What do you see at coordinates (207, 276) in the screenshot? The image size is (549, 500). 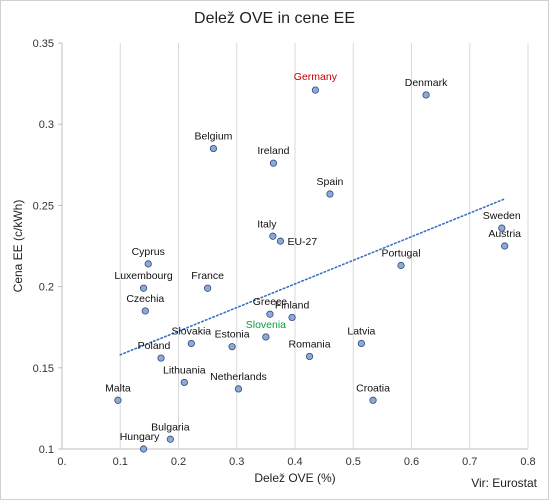 I see `point-label: France` at bounding box center [207, 276].